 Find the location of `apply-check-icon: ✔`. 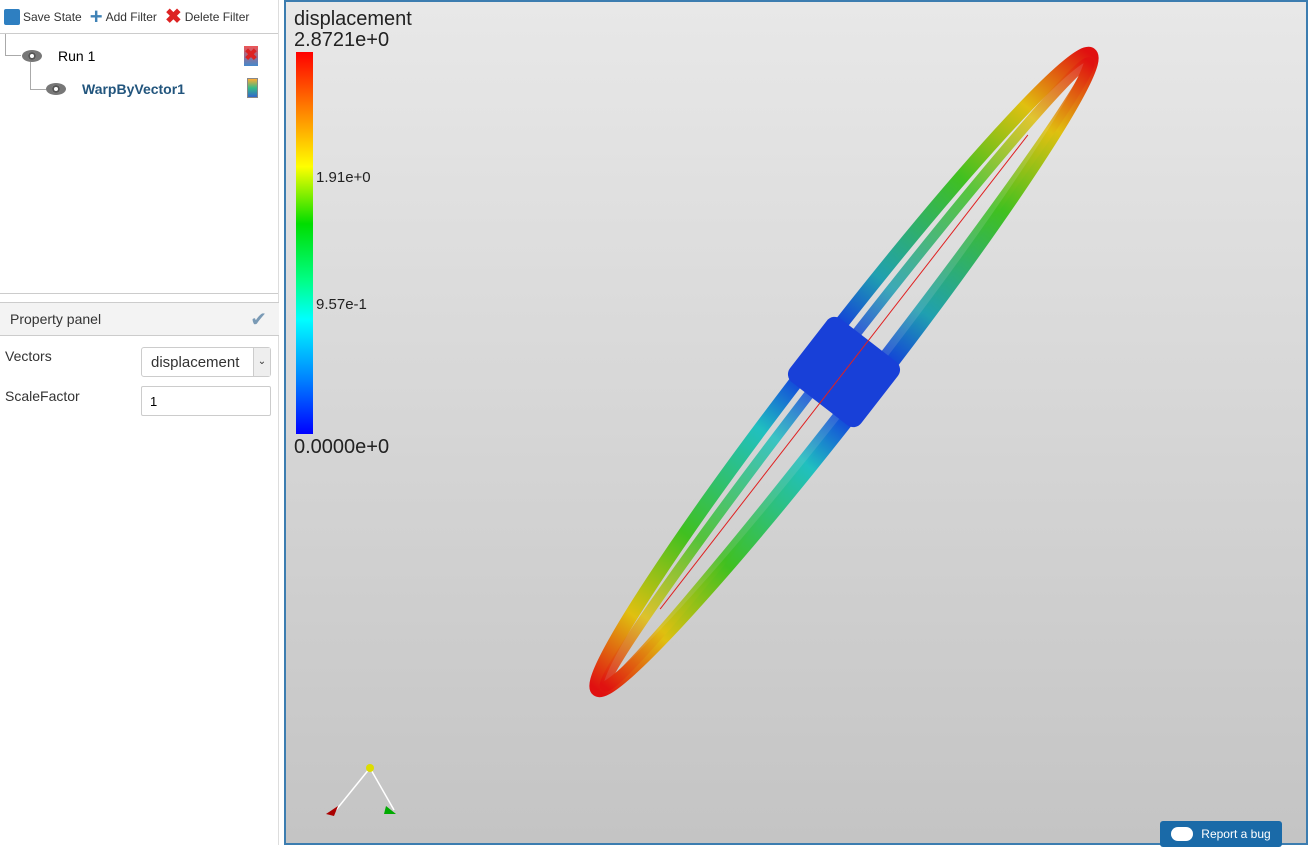

apply-check-icon: ✔ is located at coordinates (258, 319).